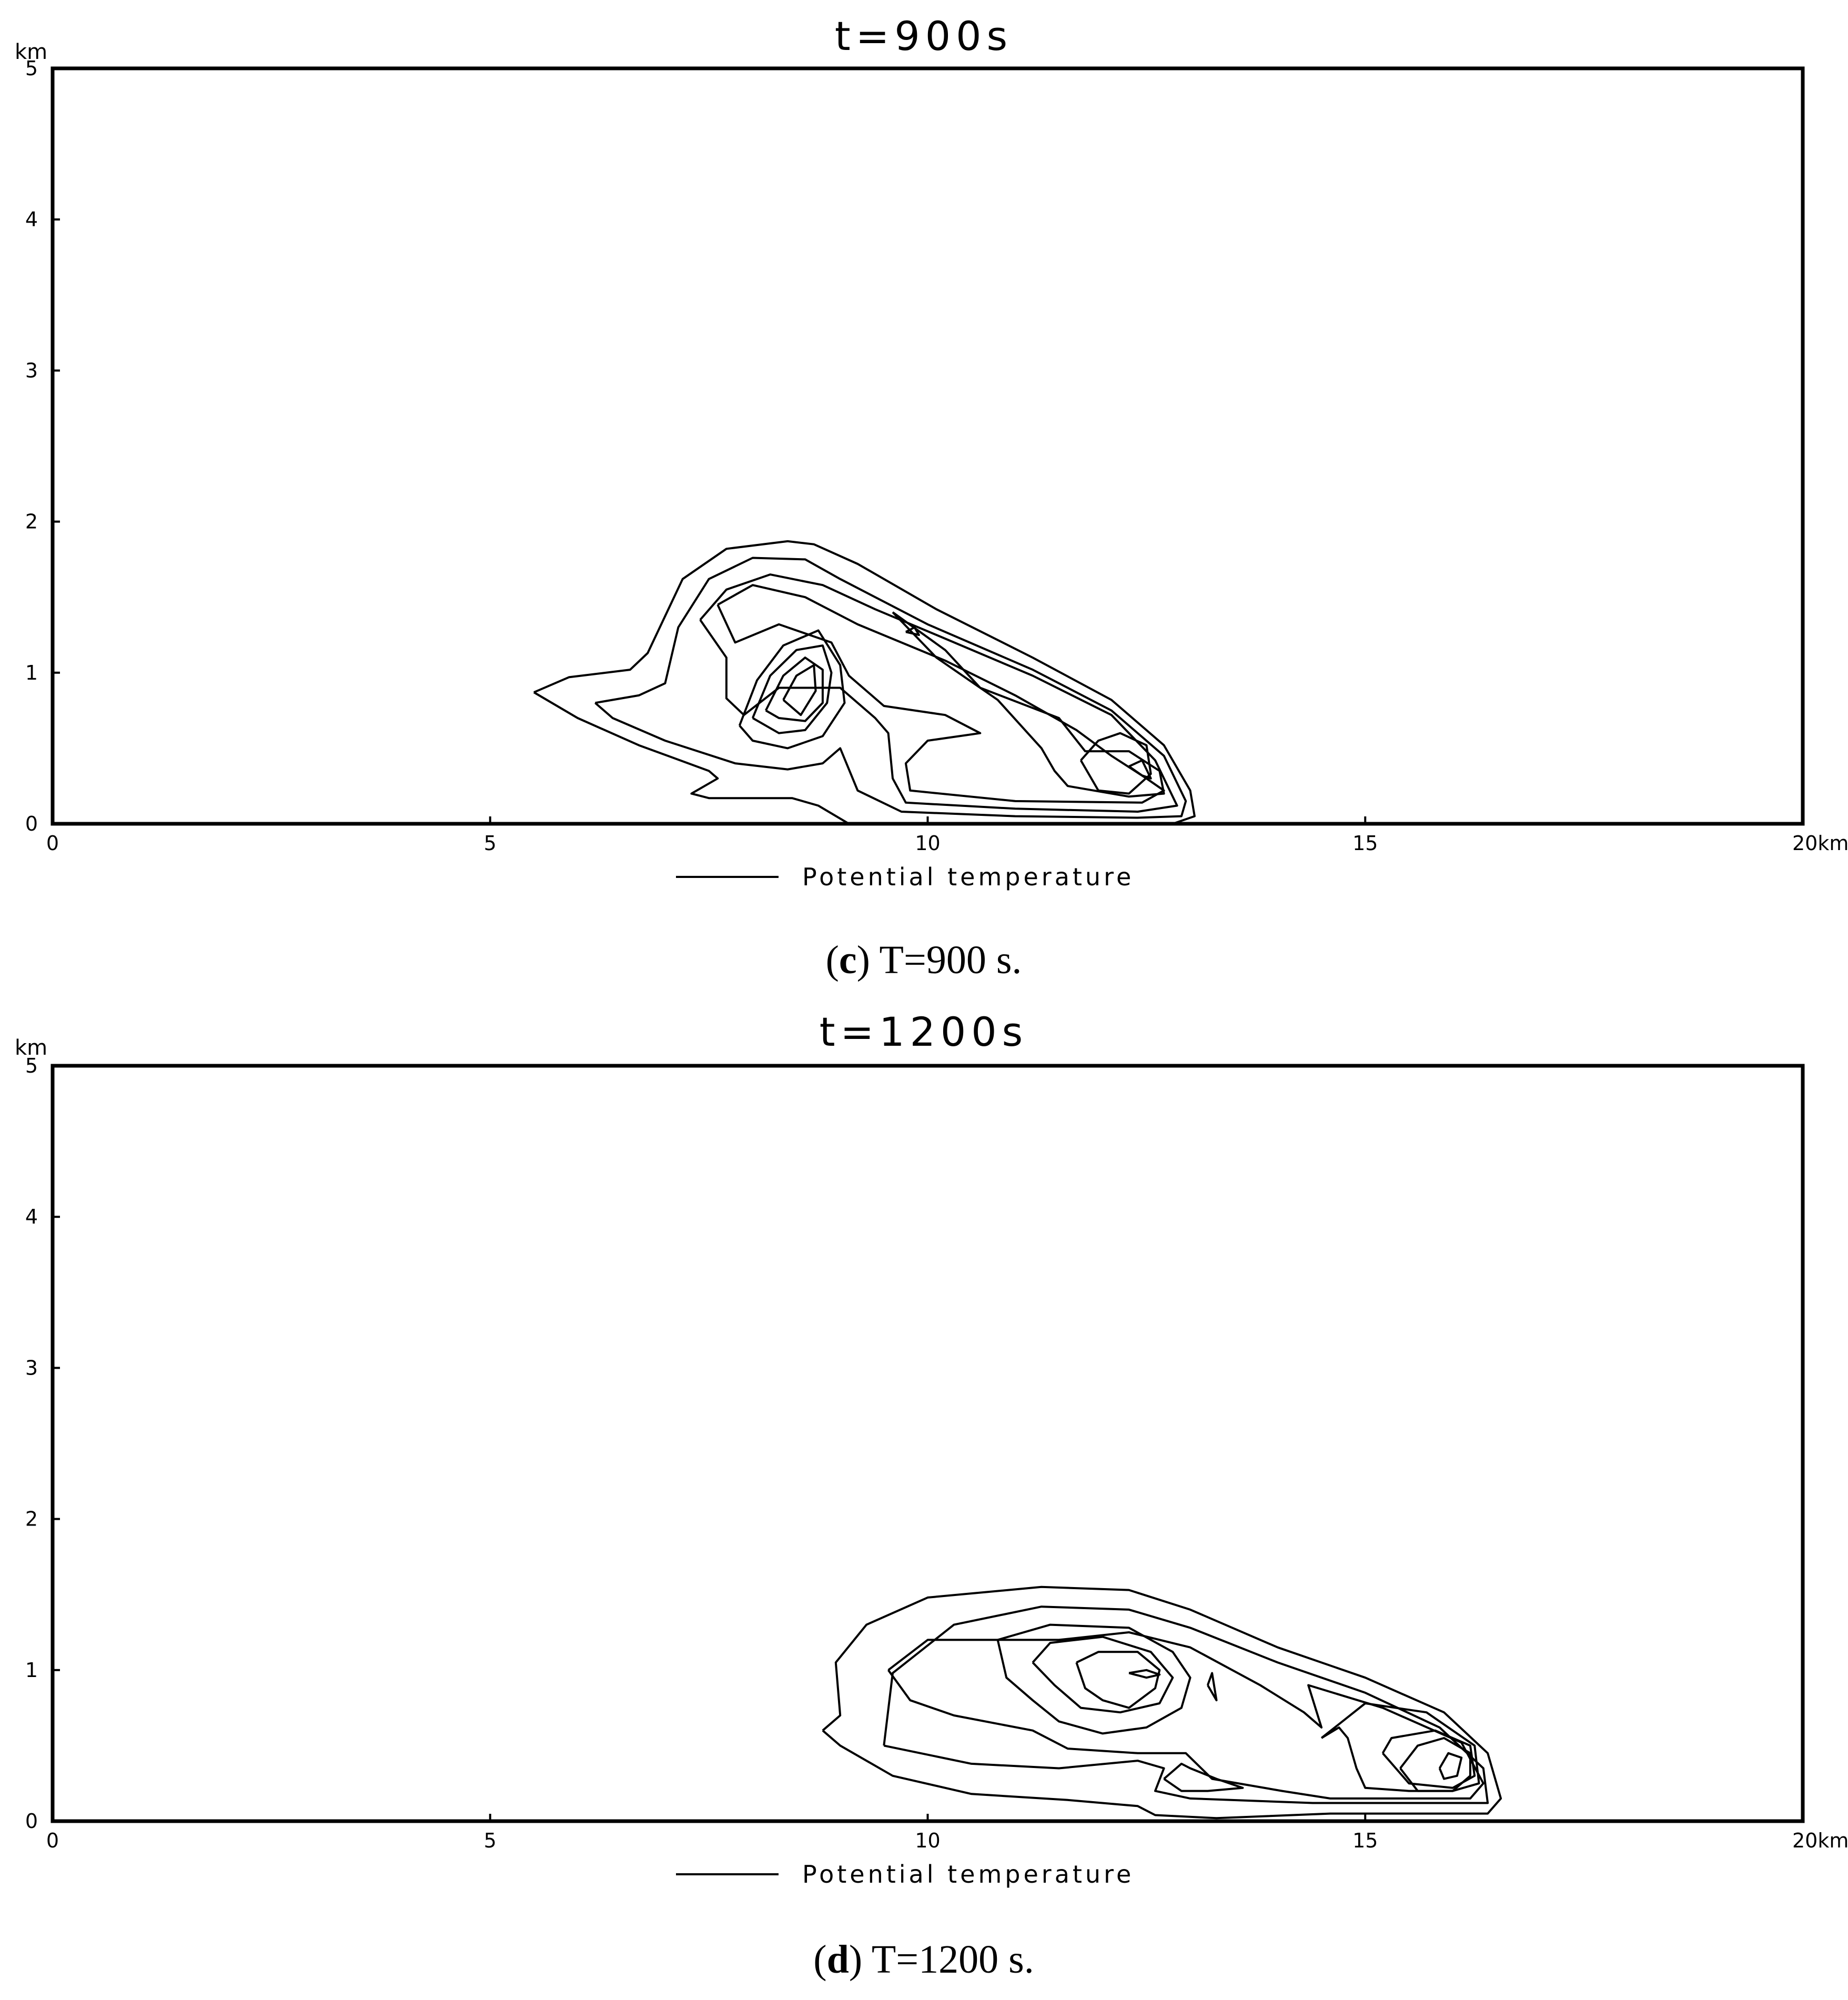 The height and width of the screenshot is (2000, 1848). Describe the element at coordinates (838, 1959) in the screenshot. I see `caption-letter: d` at that location.